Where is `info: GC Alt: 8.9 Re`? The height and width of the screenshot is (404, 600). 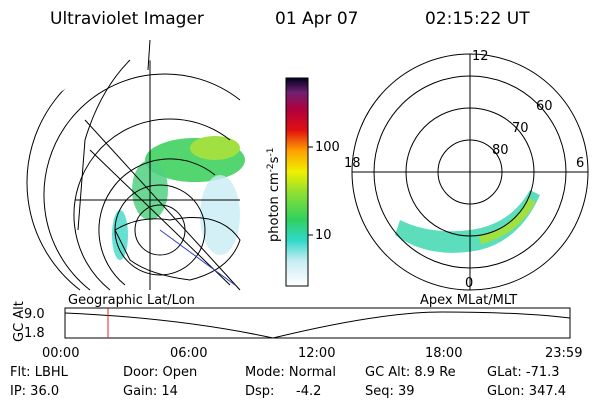
info: GC Alt: 8.9 Re is located at coordinates (410, 372).